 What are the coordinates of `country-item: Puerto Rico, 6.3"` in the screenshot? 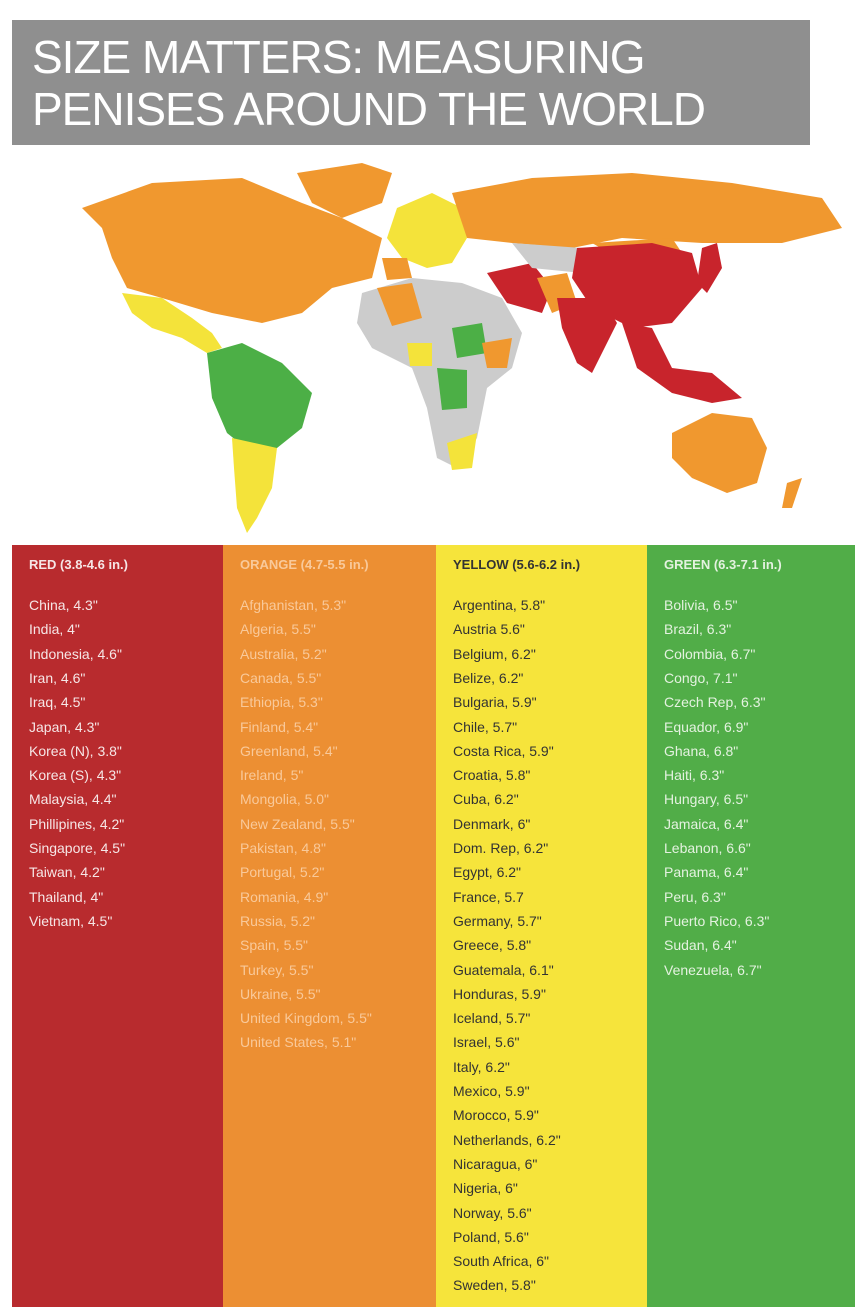 It's located at (717, 920).